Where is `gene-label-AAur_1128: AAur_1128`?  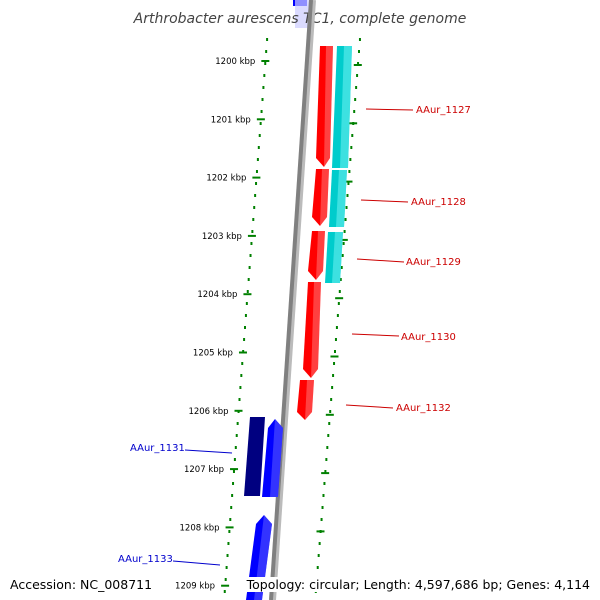
gene-label-AAur_1128: AAur_1128 is located at coordinates (438, 202).